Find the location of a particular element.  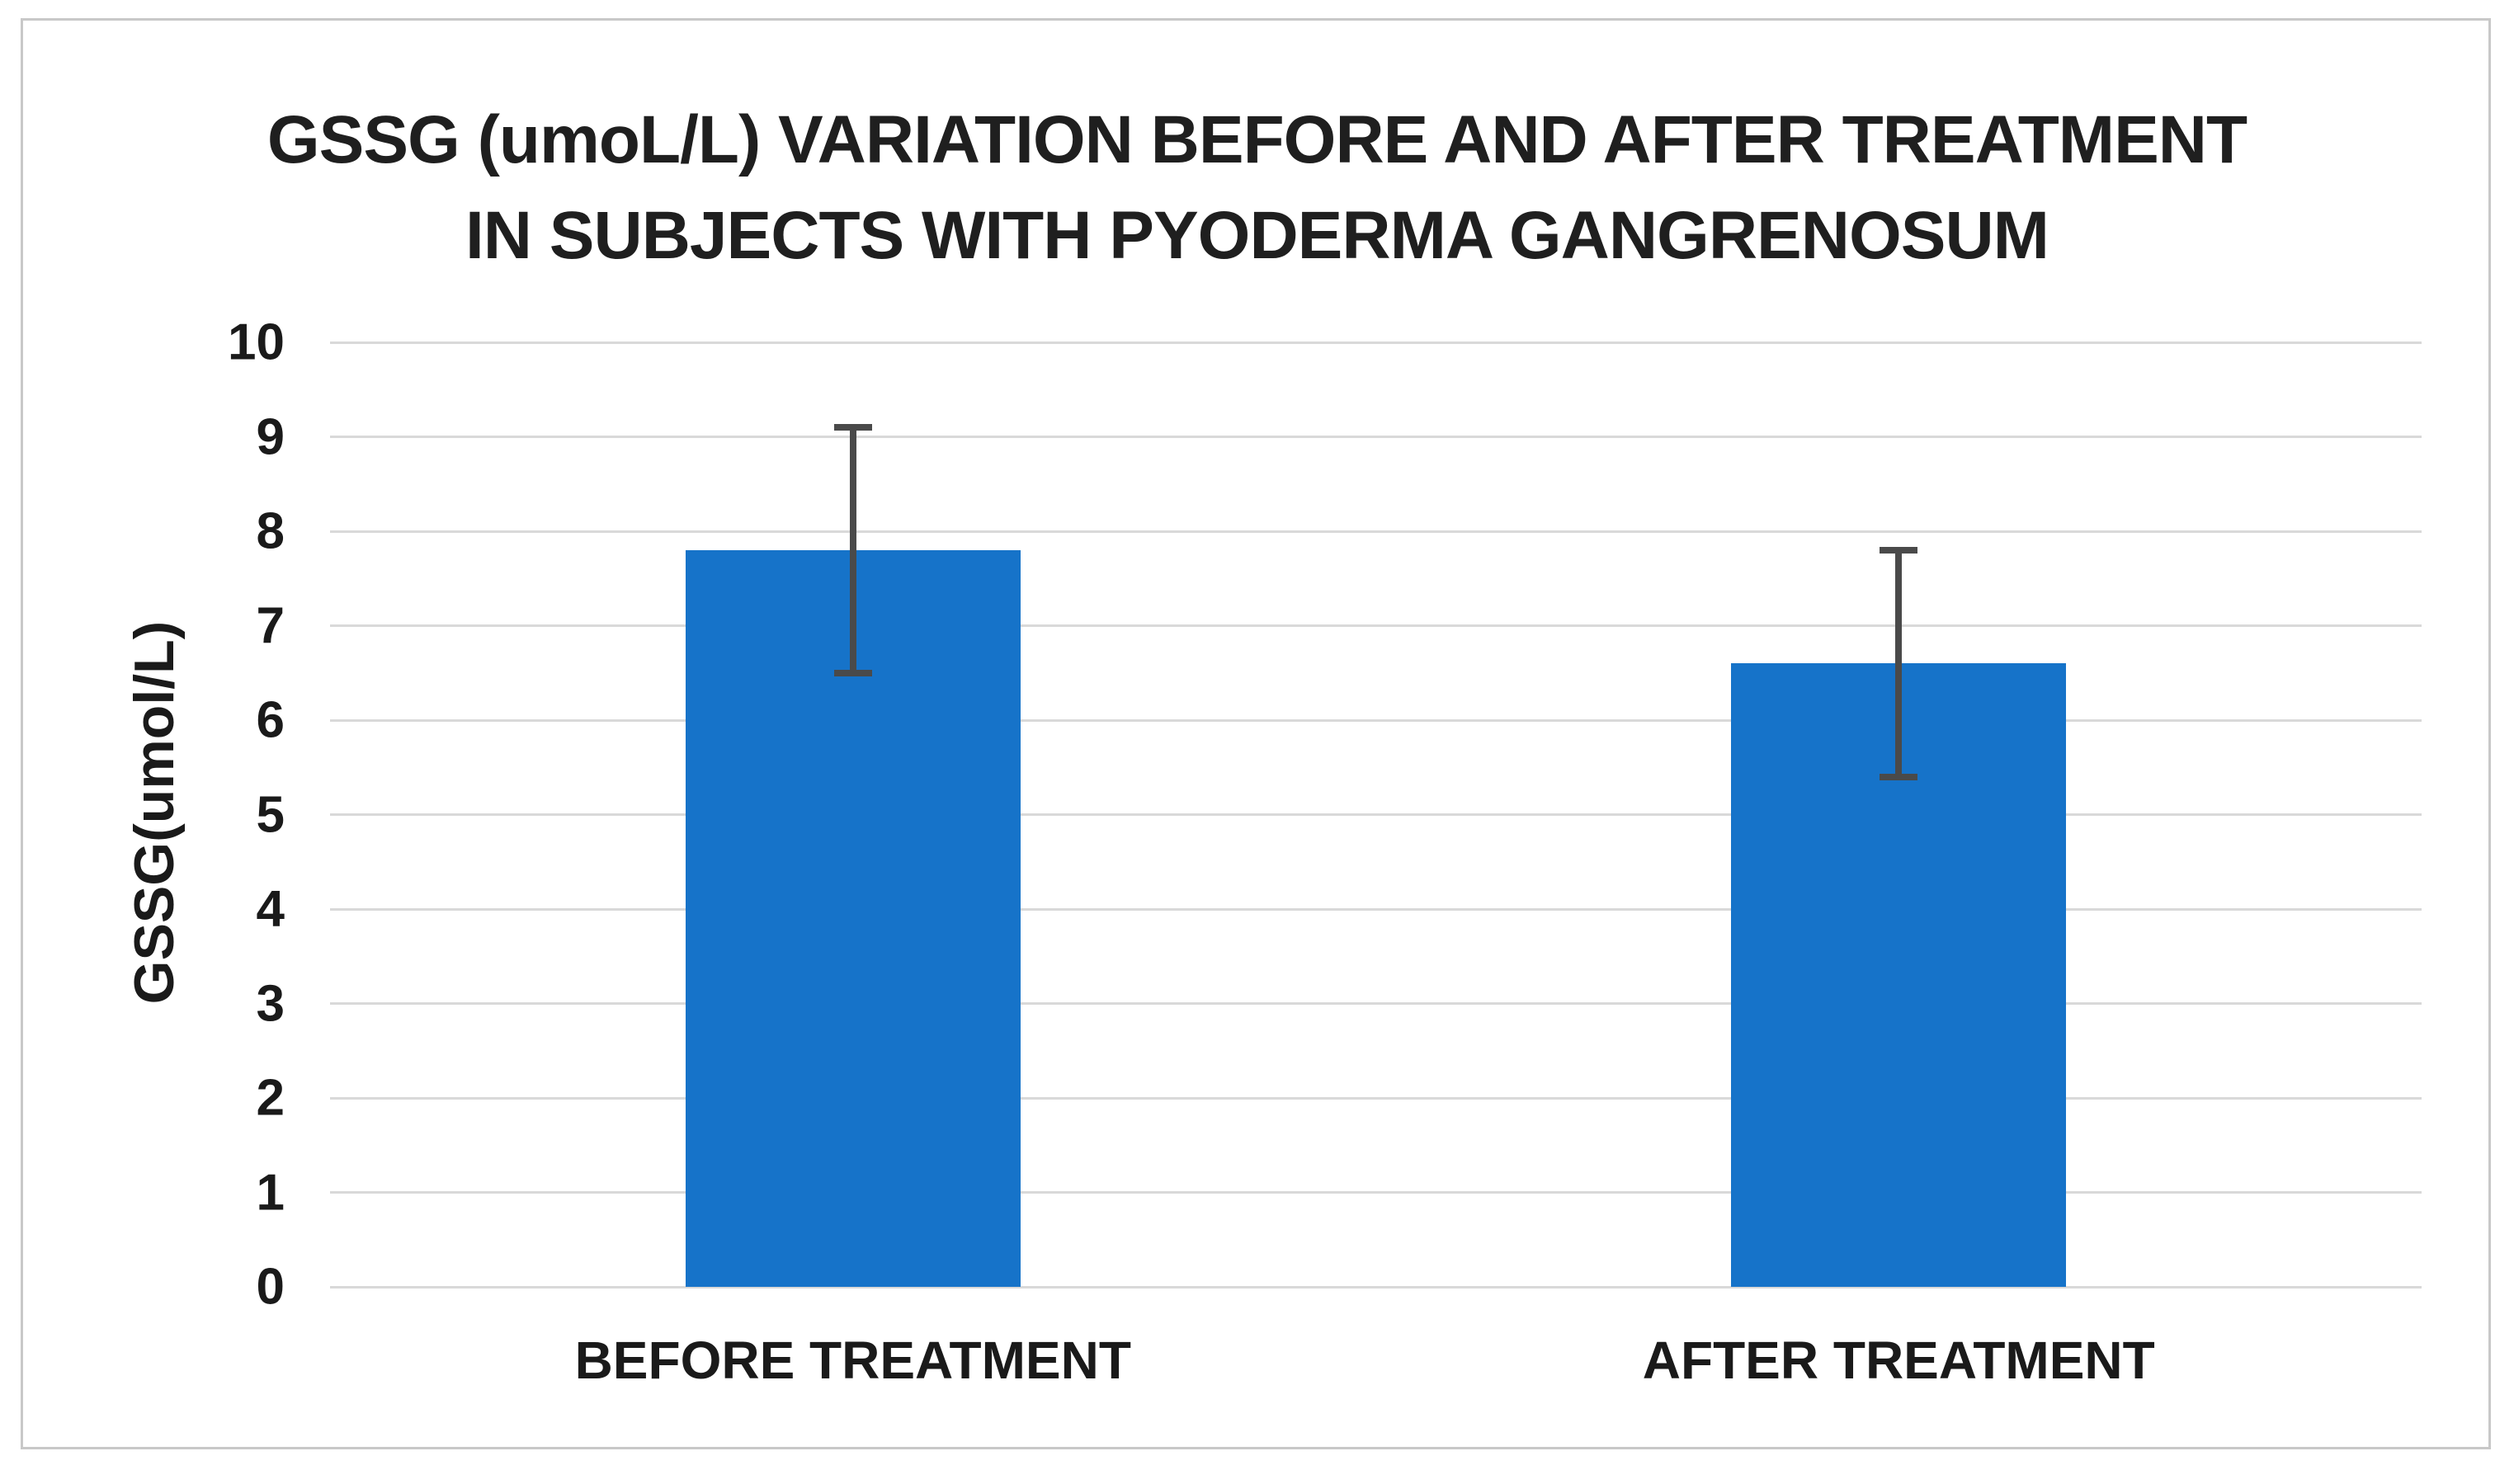

y-tick-label-6: 6 is located at coordinates (270, 720).